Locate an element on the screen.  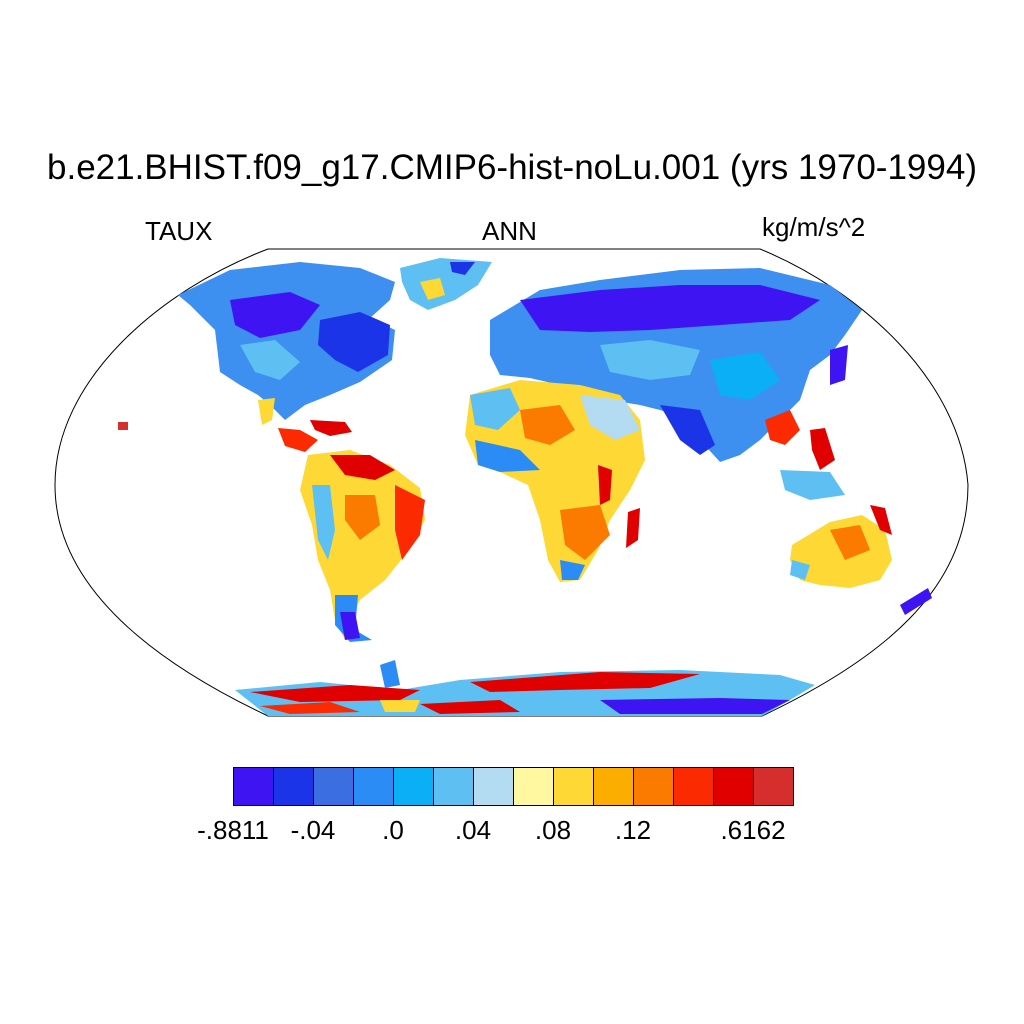
south-america is located at coordinates (362, 546).